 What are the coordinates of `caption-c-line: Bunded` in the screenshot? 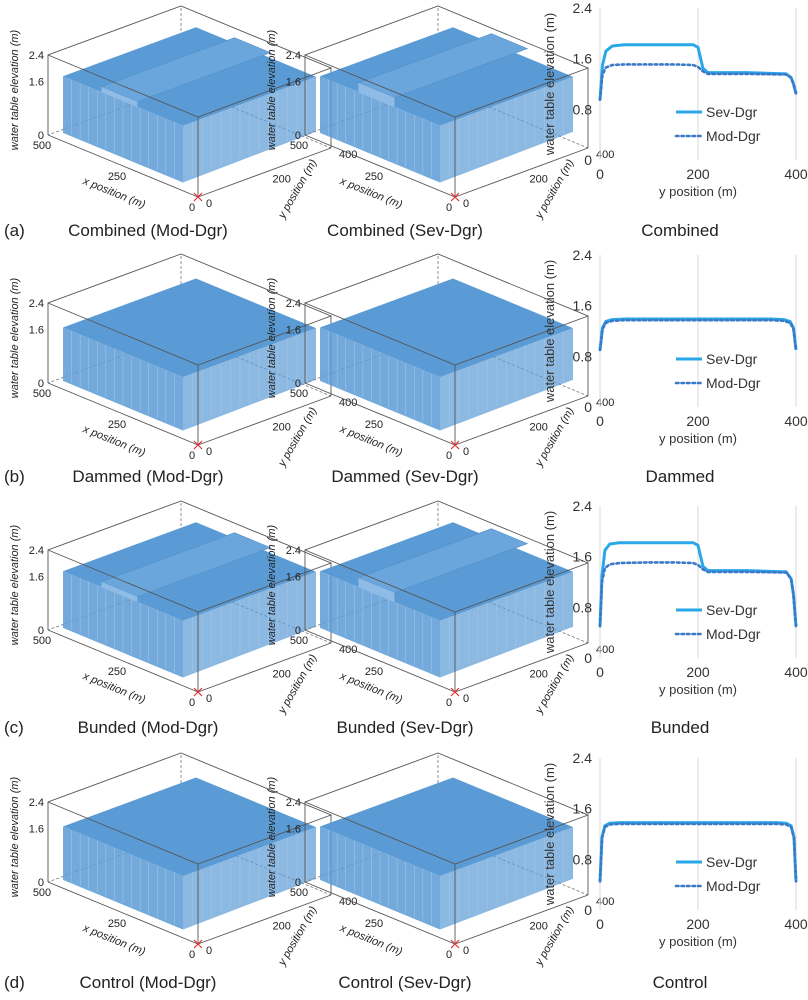 It's located at (680, 727).